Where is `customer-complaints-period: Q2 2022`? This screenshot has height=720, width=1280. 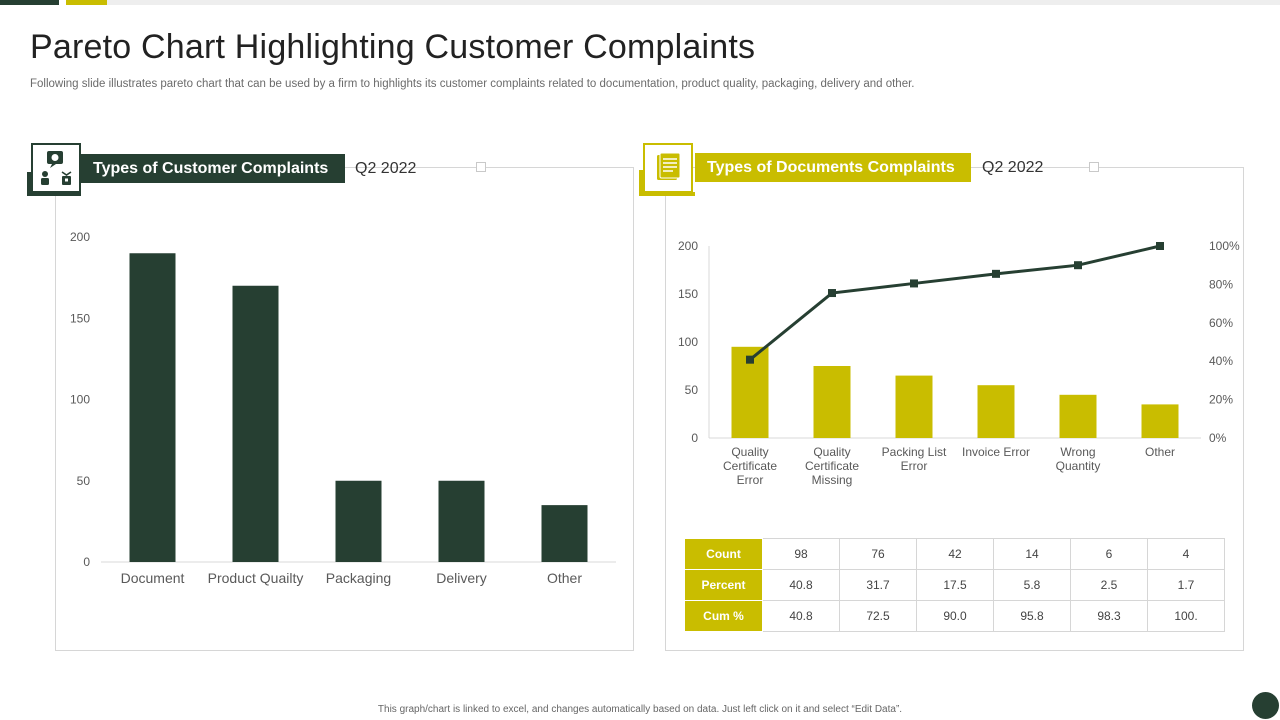
customer-complaints-period: Q2 2022 is located at coordinates (386, 168).